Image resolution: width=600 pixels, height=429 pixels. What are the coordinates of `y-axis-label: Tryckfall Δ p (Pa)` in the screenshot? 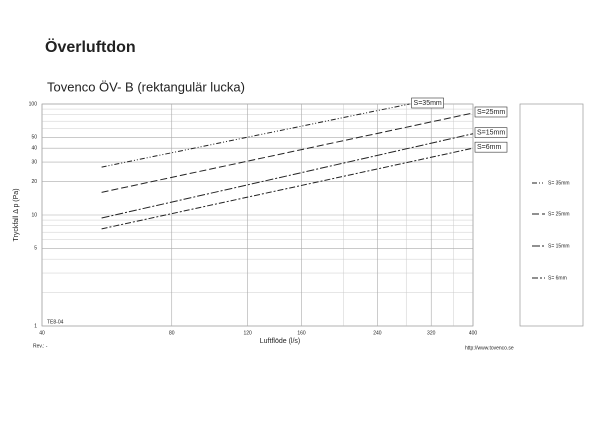 It's located at (16, 214).